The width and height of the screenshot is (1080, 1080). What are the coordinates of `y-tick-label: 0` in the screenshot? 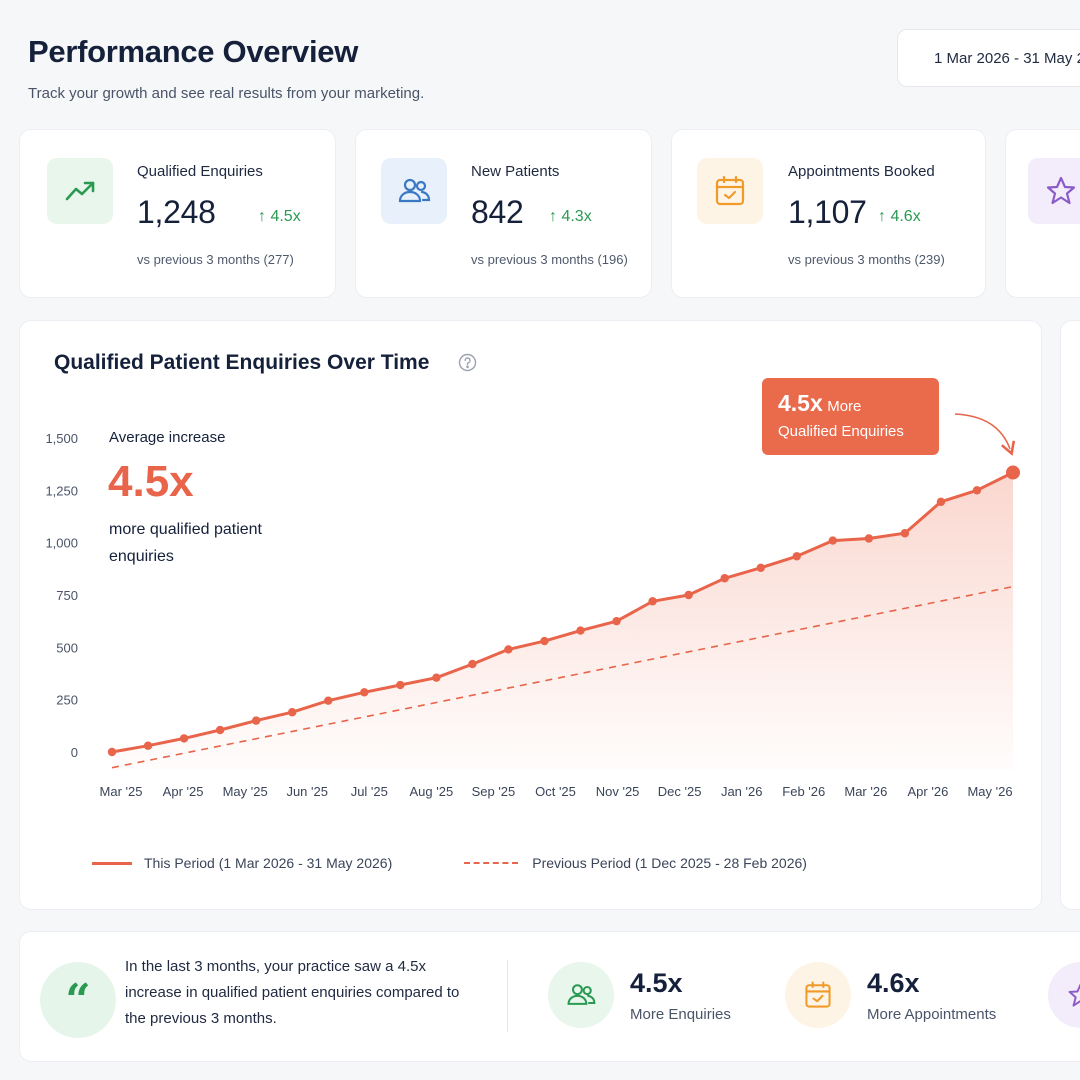 It's located at (74, 752).